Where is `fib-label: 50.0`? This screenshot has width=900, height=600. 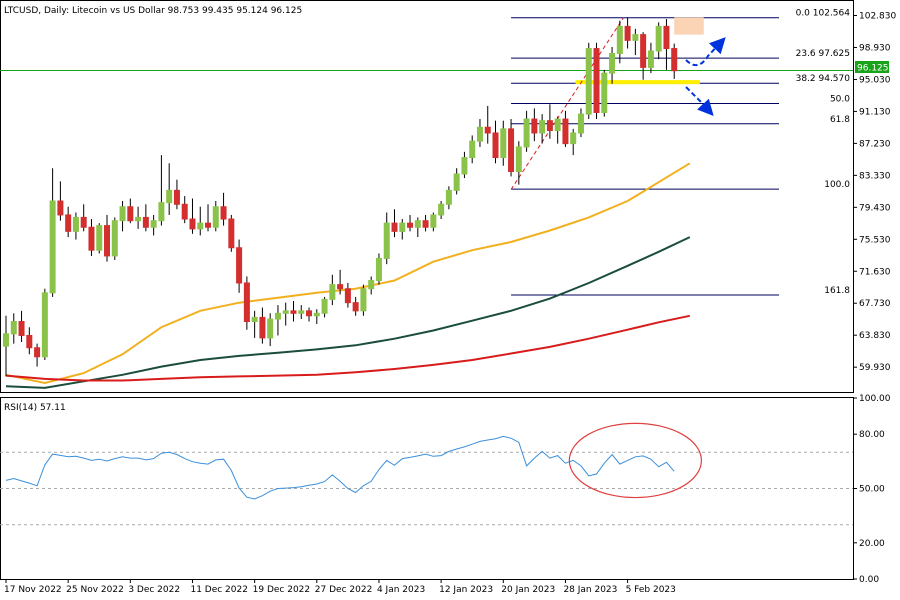
fib-label: 50.0 is located at coordinates (840, 100).